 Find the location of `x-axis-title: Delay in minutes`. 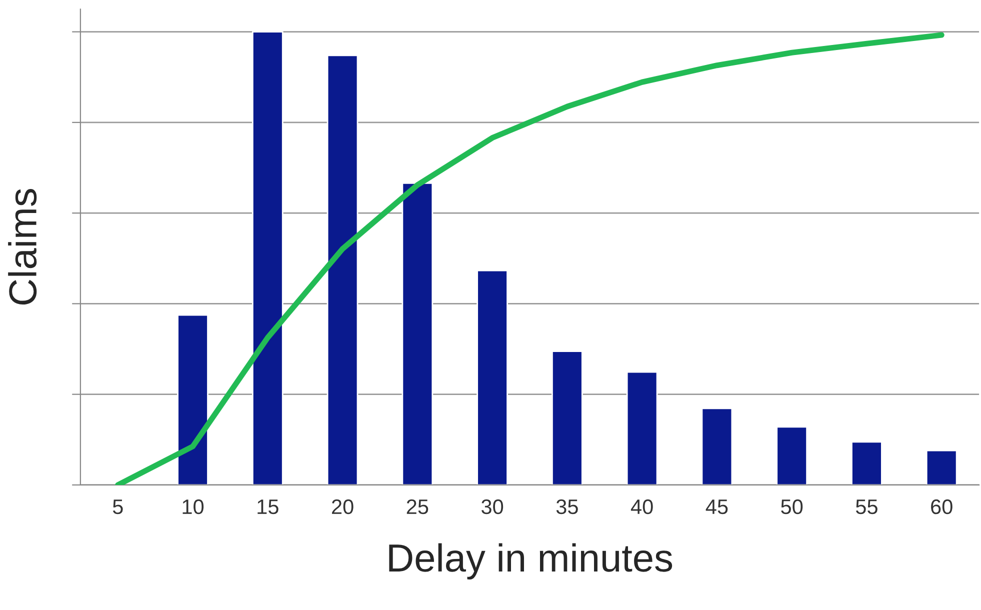

x-axis-title: Delay in minutes is located at coordinates (530, 561).